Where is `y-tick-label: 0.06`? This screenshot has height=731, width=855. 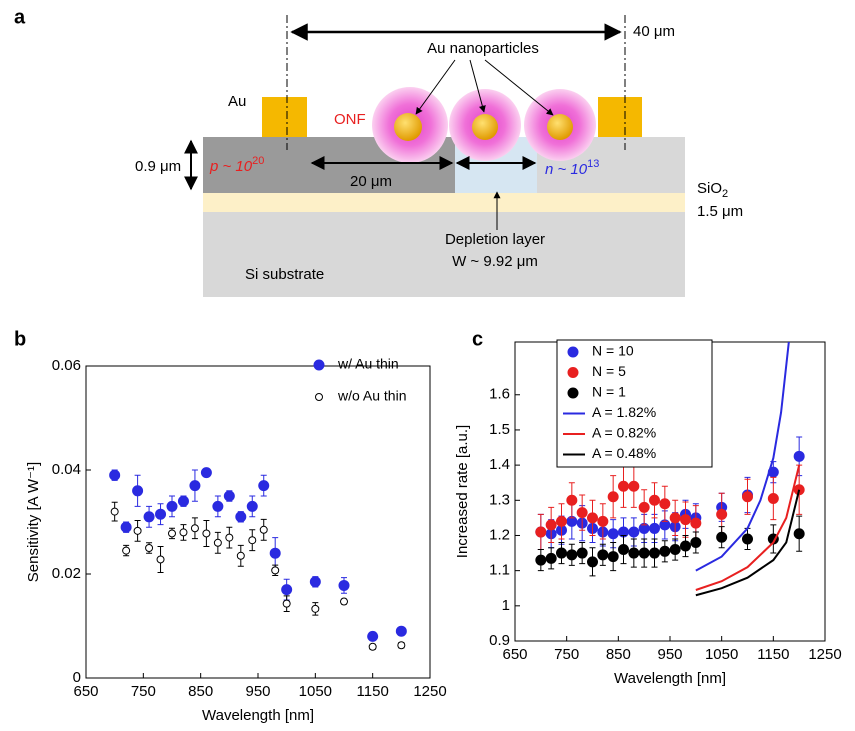
y-tick-label: 0.06 is located at coordinates (66, 365).